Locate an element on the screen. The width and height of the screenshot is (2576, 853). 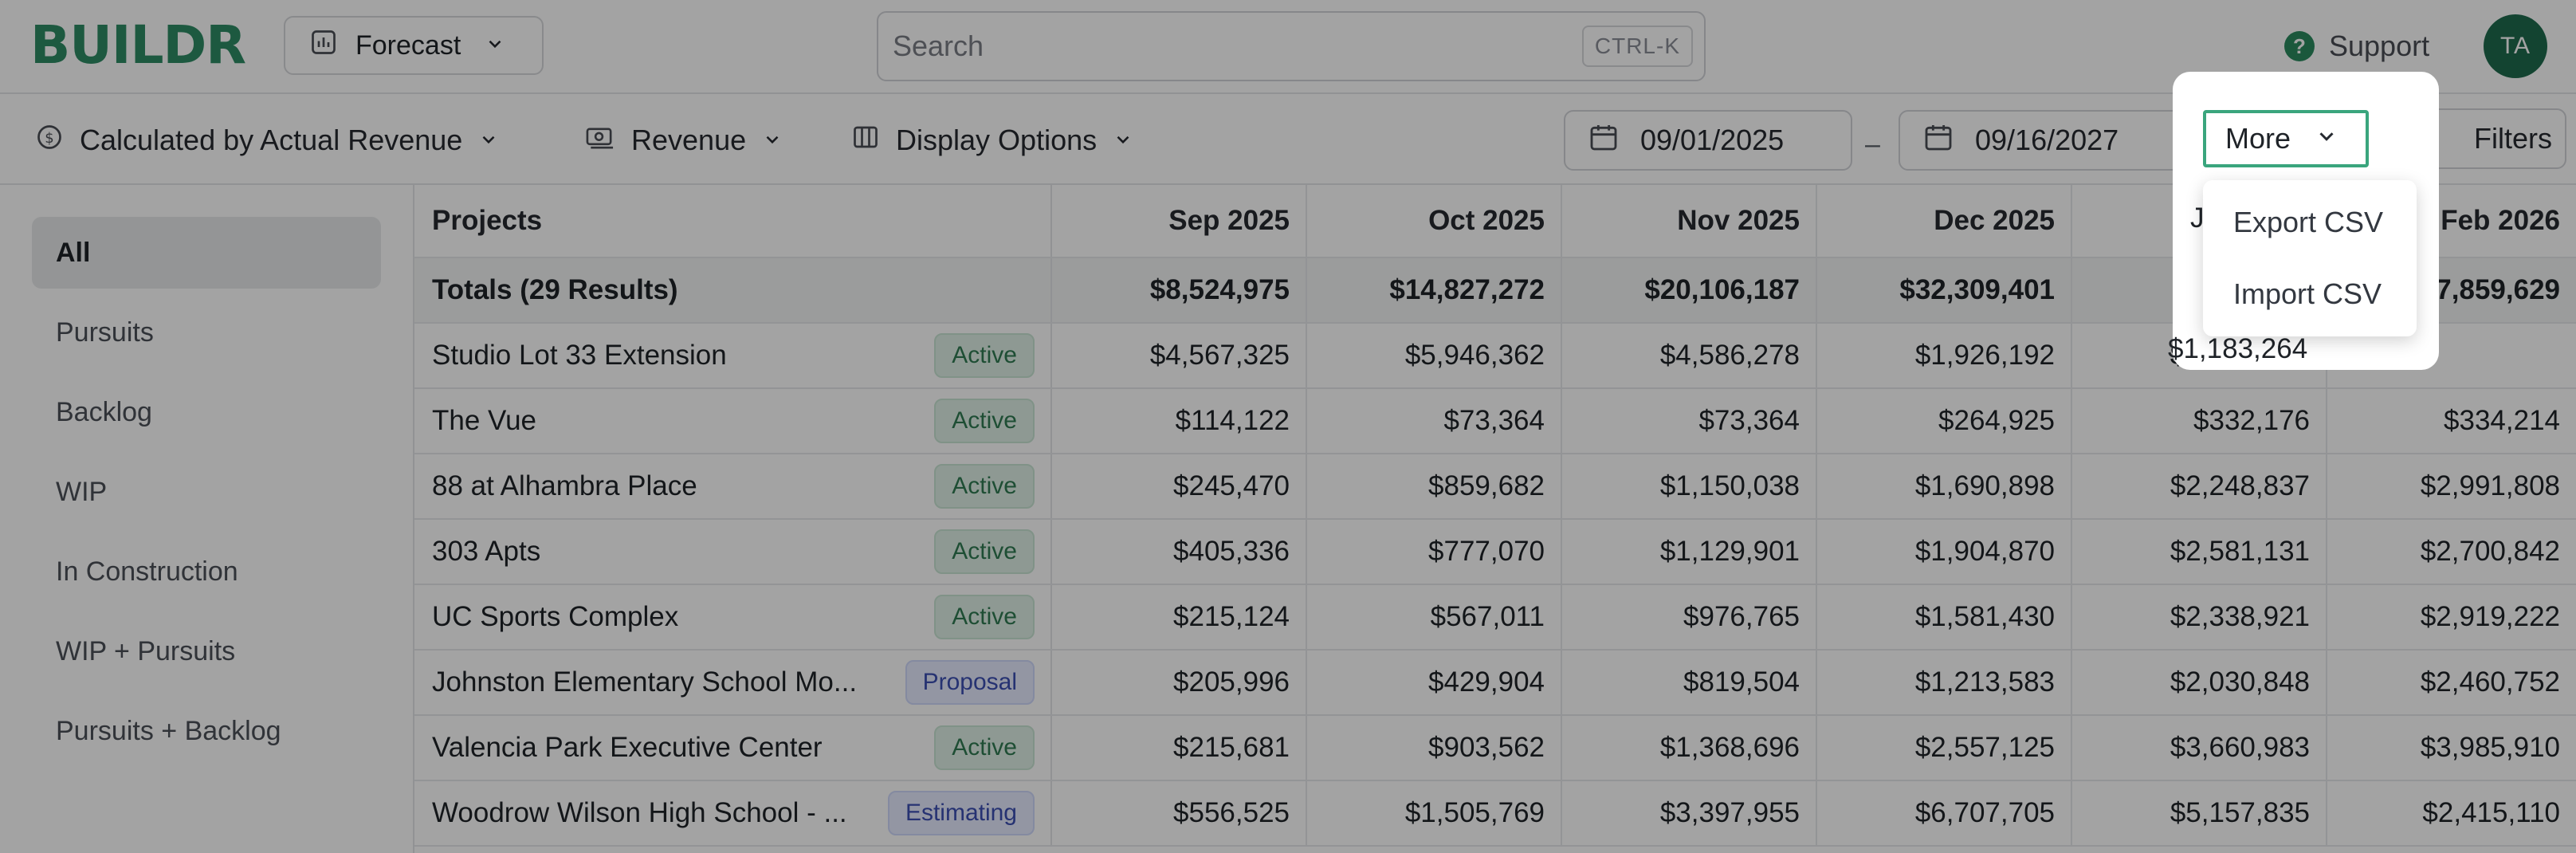
project-cell: Studio Lot 33 Extension Active is located at coordinates (733, 355).